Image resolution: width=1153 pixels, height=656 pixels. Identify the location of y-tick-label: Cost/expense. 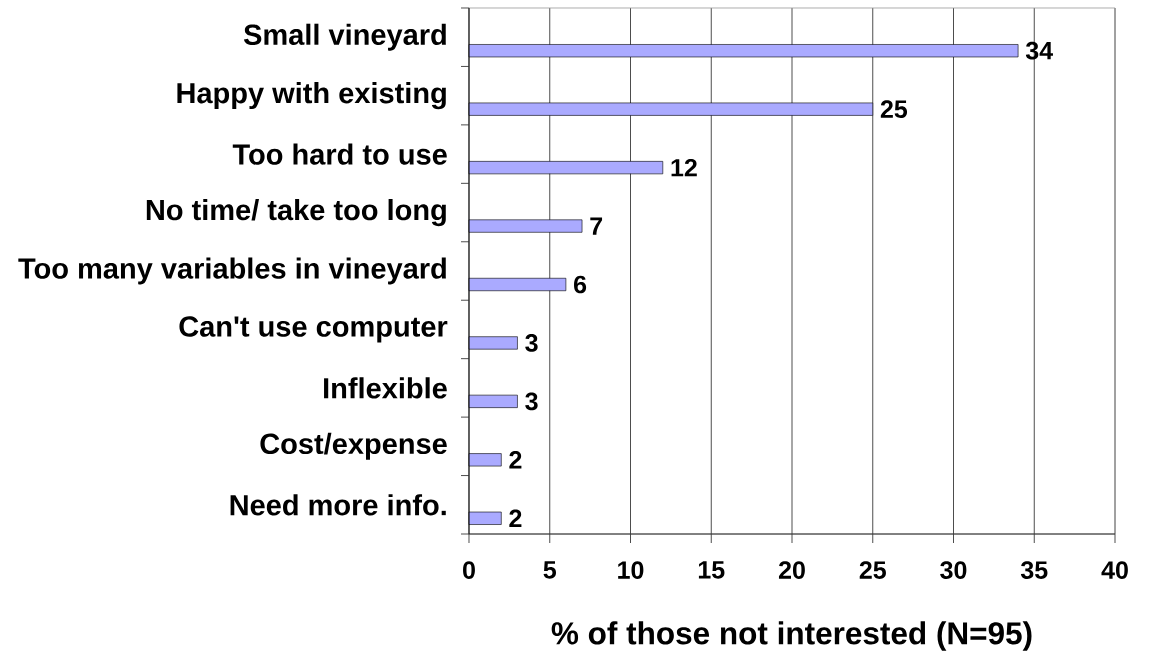
(353, 446).